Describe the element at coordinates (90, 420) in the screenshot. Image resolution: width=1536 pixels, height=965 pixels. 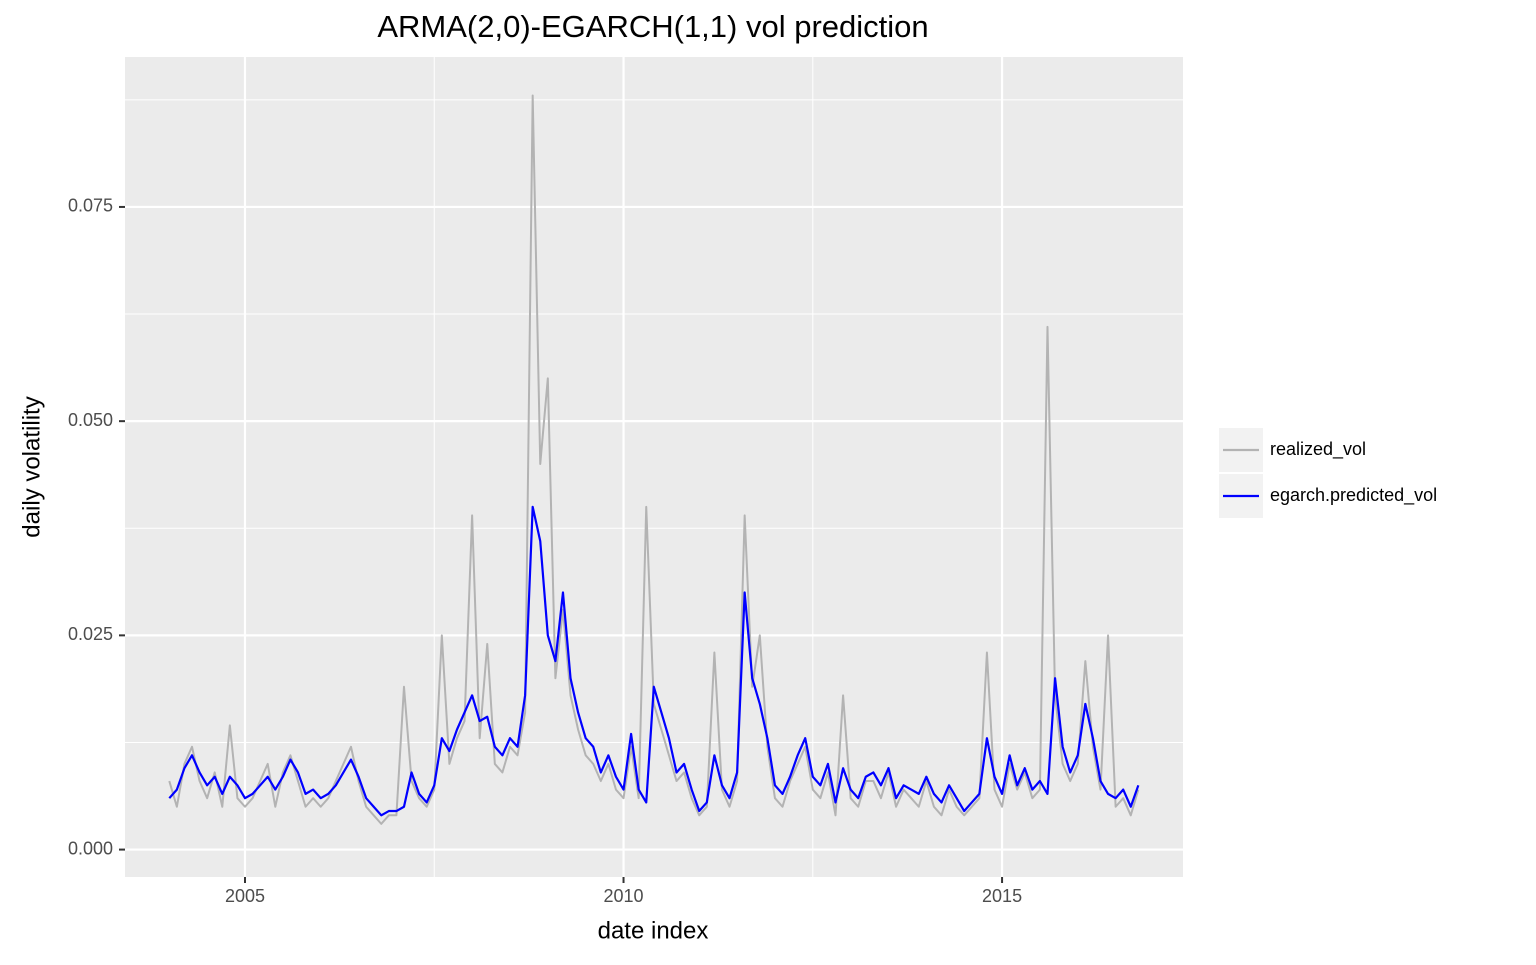
I see `y-tick-label: 0.050` at that location.